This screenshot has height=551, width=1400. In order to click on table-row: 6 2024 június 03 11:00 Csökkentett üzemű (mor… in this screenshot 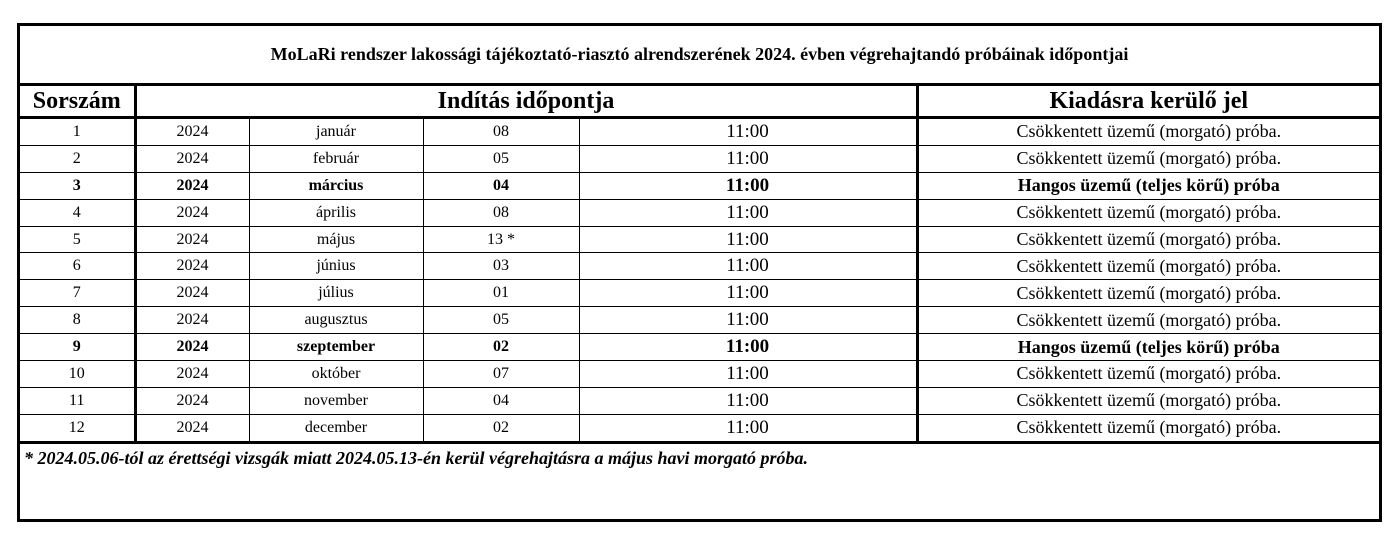, I will do `click(699, 266)`.